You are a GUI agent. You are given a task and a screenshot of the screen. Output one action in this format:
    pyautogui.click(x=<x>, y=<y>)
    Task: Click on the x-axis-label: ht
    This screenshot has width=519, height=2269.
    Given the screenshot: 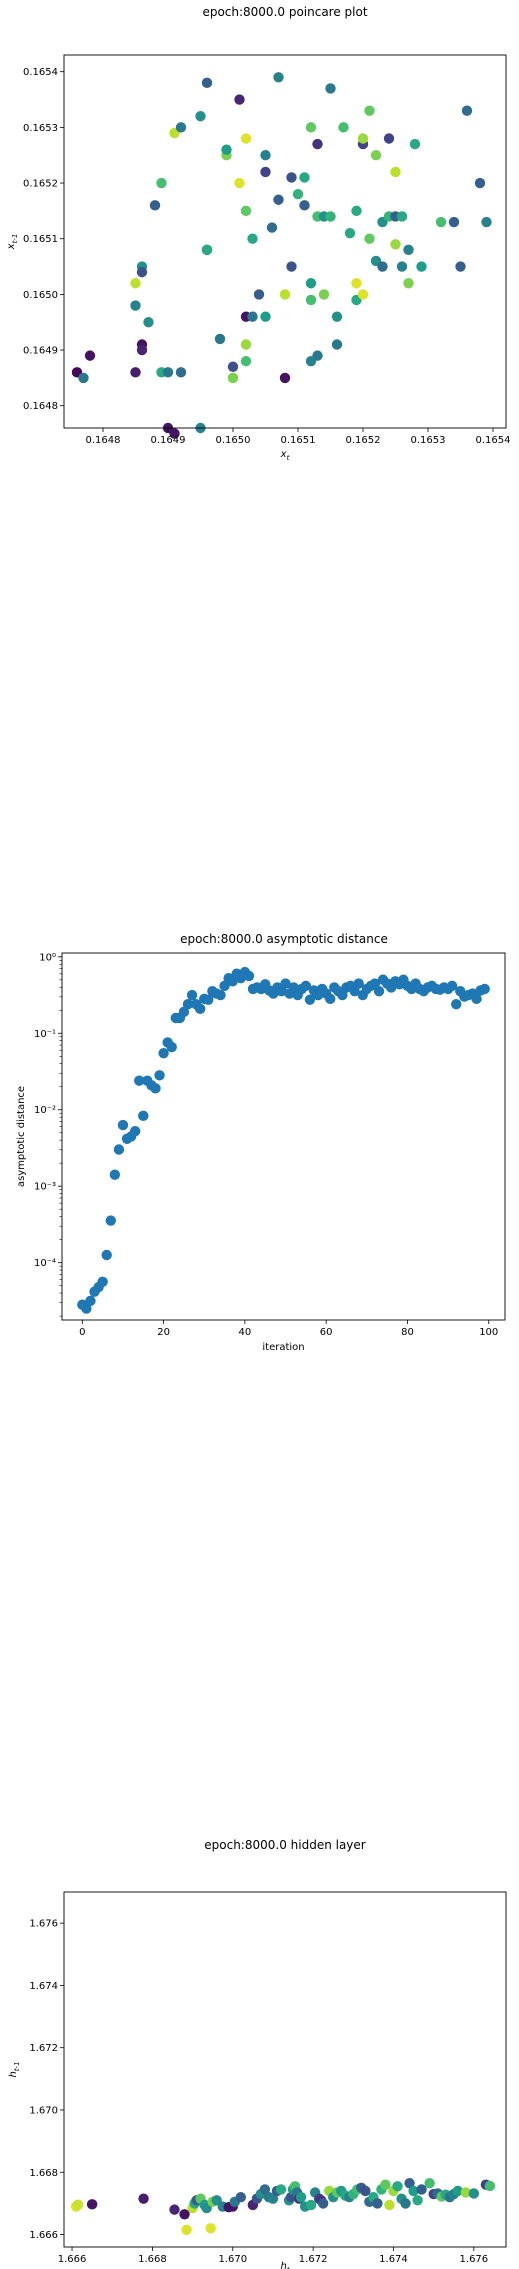 What is the action you would take?
    pyautogui.click(x=284, y=2265)
    